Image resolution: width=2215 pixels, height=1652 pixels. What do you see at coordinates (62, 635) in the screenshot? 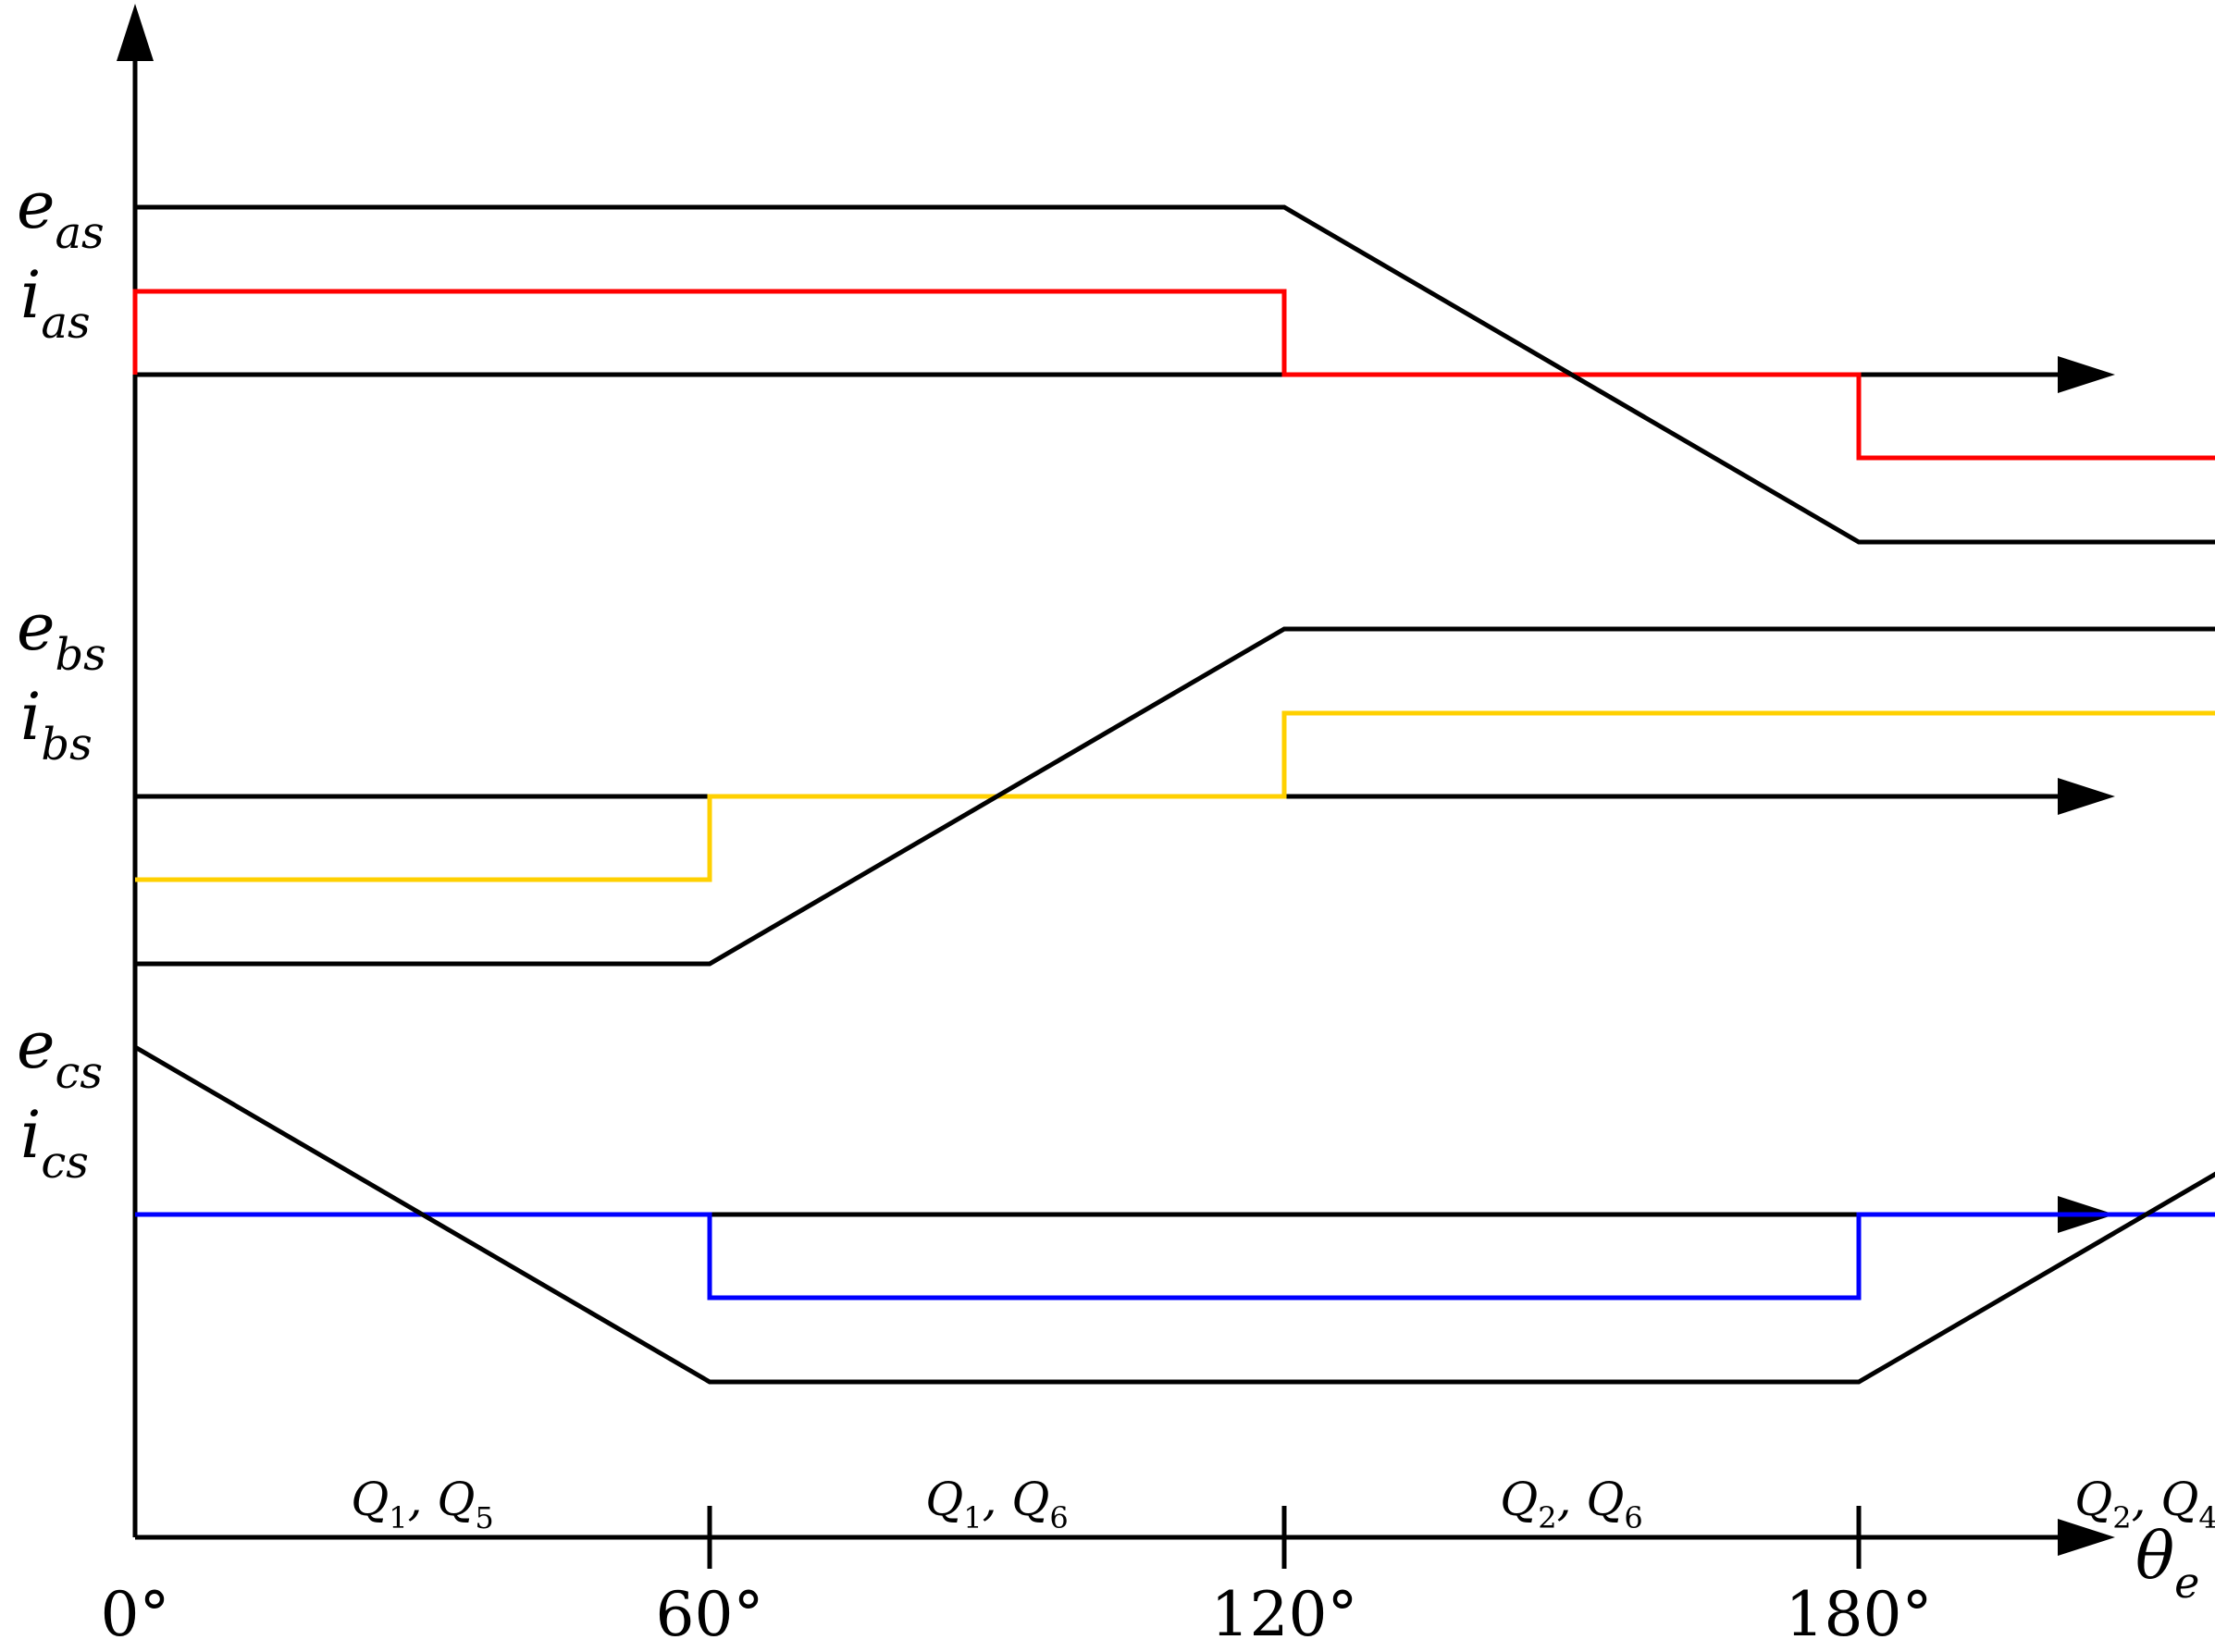
I see `panel-2-emf-label: ebs` at bounding box center [62, 635].